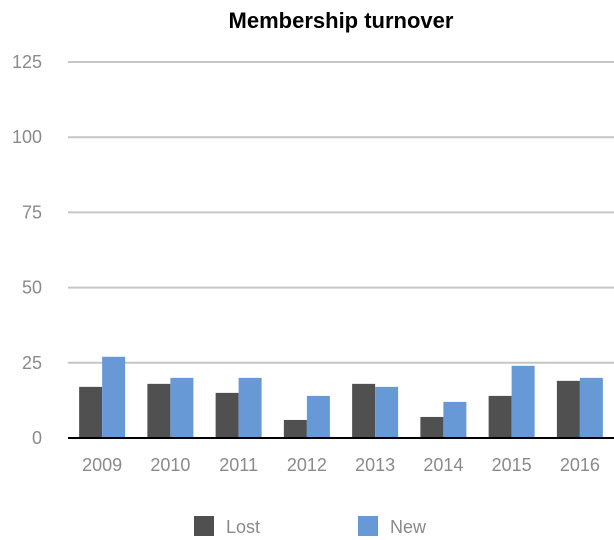 This screenshot has width=614, height=540. What do you see at coordinates (500, 416) in the screenshot?
I see `bar-lost-2015` at bounding box center [500, 416].